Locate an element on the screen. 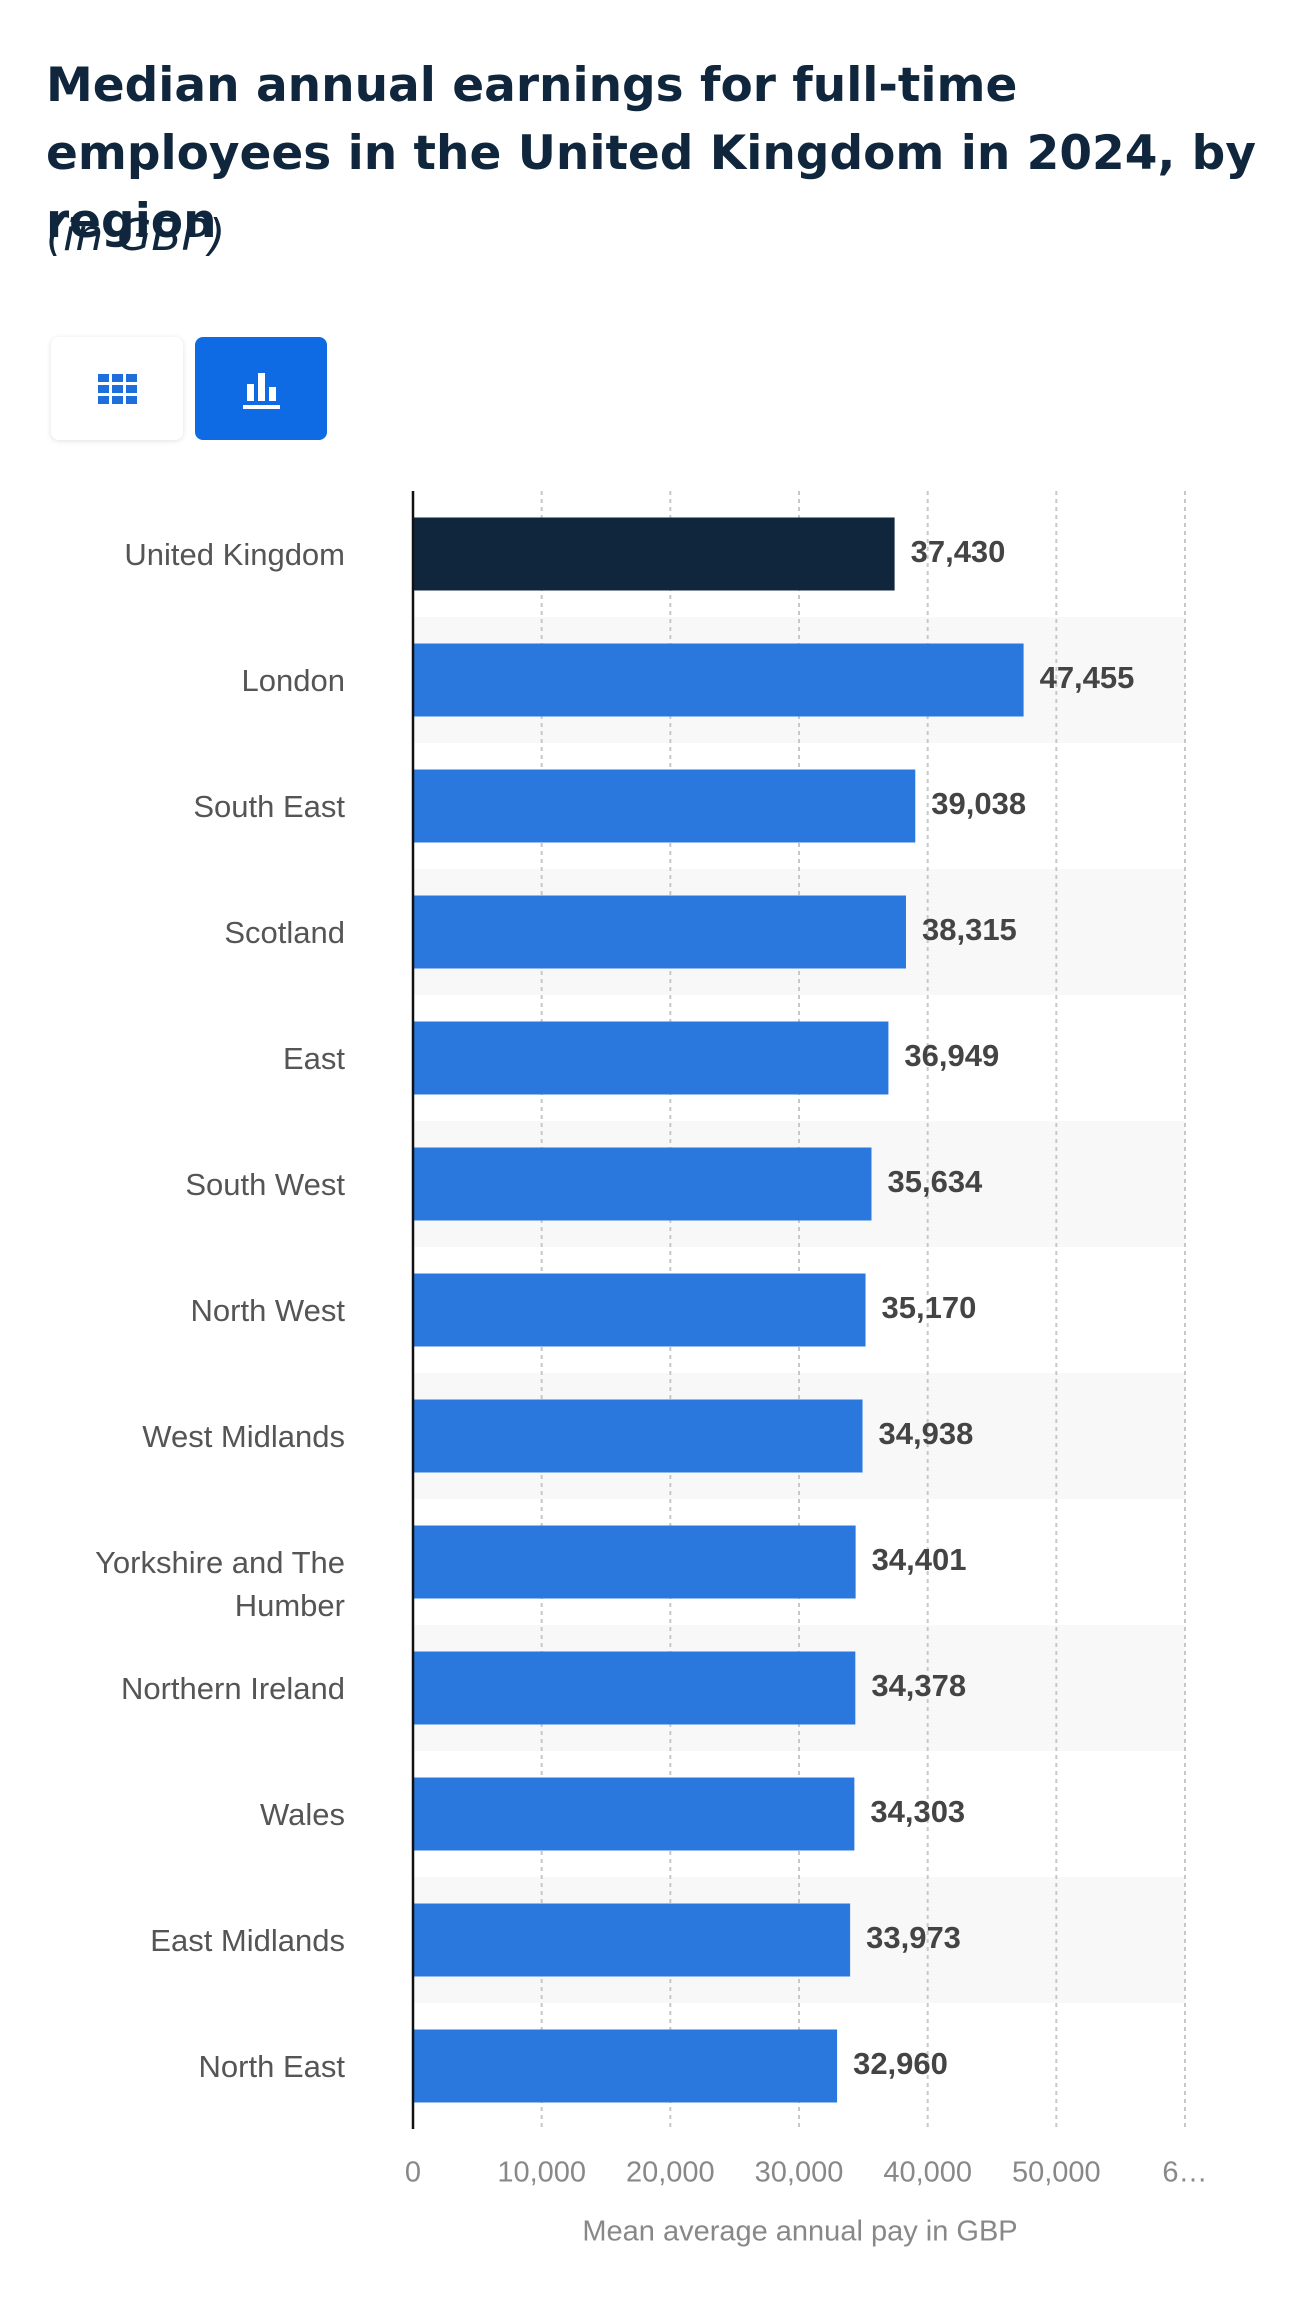 This screenshot has width=1290, height=2297. value-label: 37,430 is located at coordinates (958, 551).